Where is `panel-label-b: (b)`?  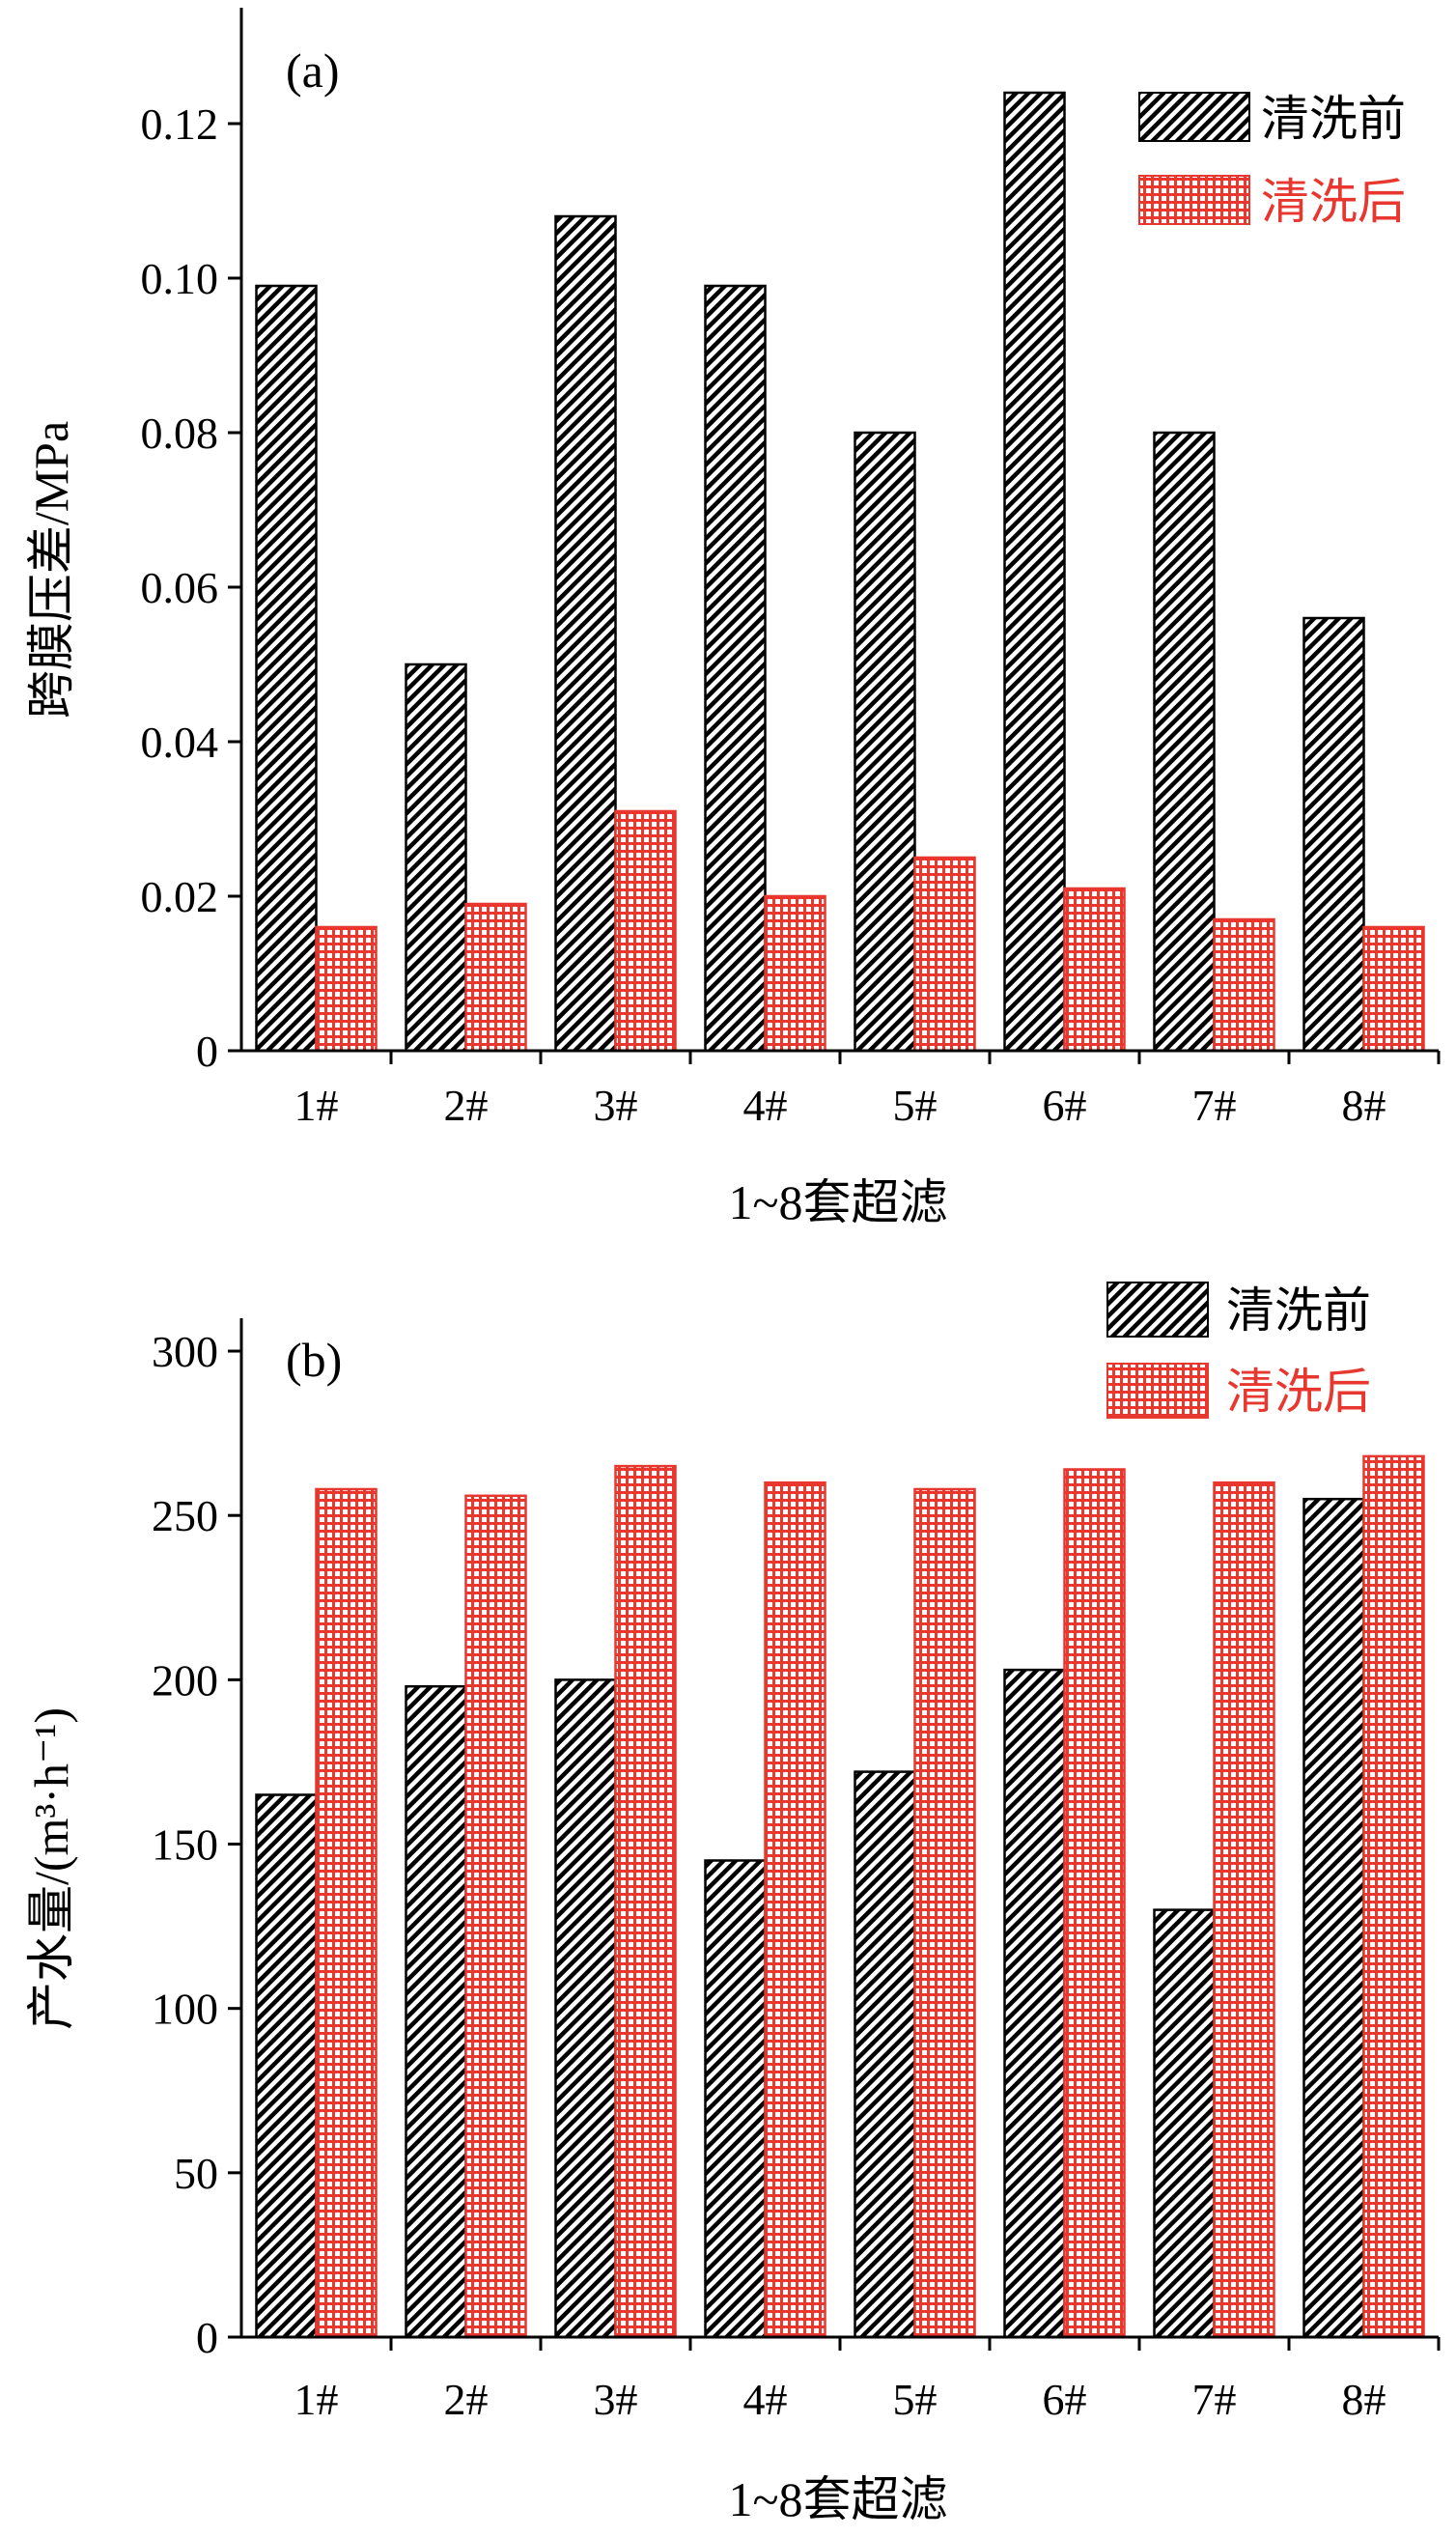
panel-label-b: (b) is located at coordinates (314, 1360).